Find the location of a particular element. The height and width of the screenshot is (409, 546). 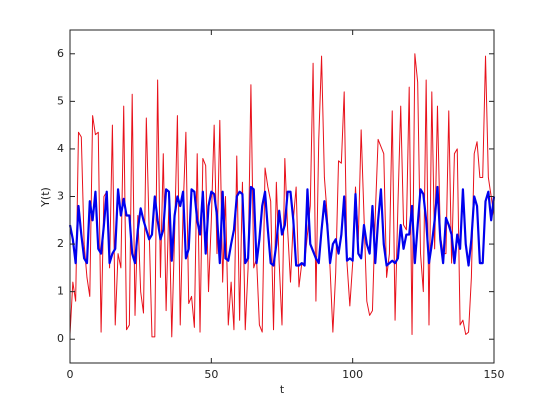

y-tick-label: 3 is located at coordinates (60, 196).